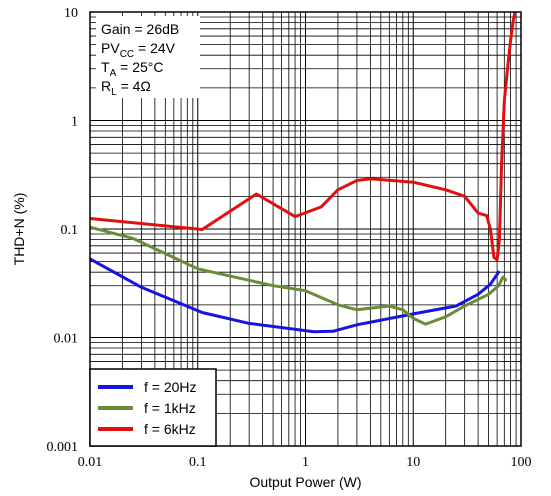 This screenshot has height=496, width=551. I want to click on y-tick-label: 0.001, so click(63, 447).